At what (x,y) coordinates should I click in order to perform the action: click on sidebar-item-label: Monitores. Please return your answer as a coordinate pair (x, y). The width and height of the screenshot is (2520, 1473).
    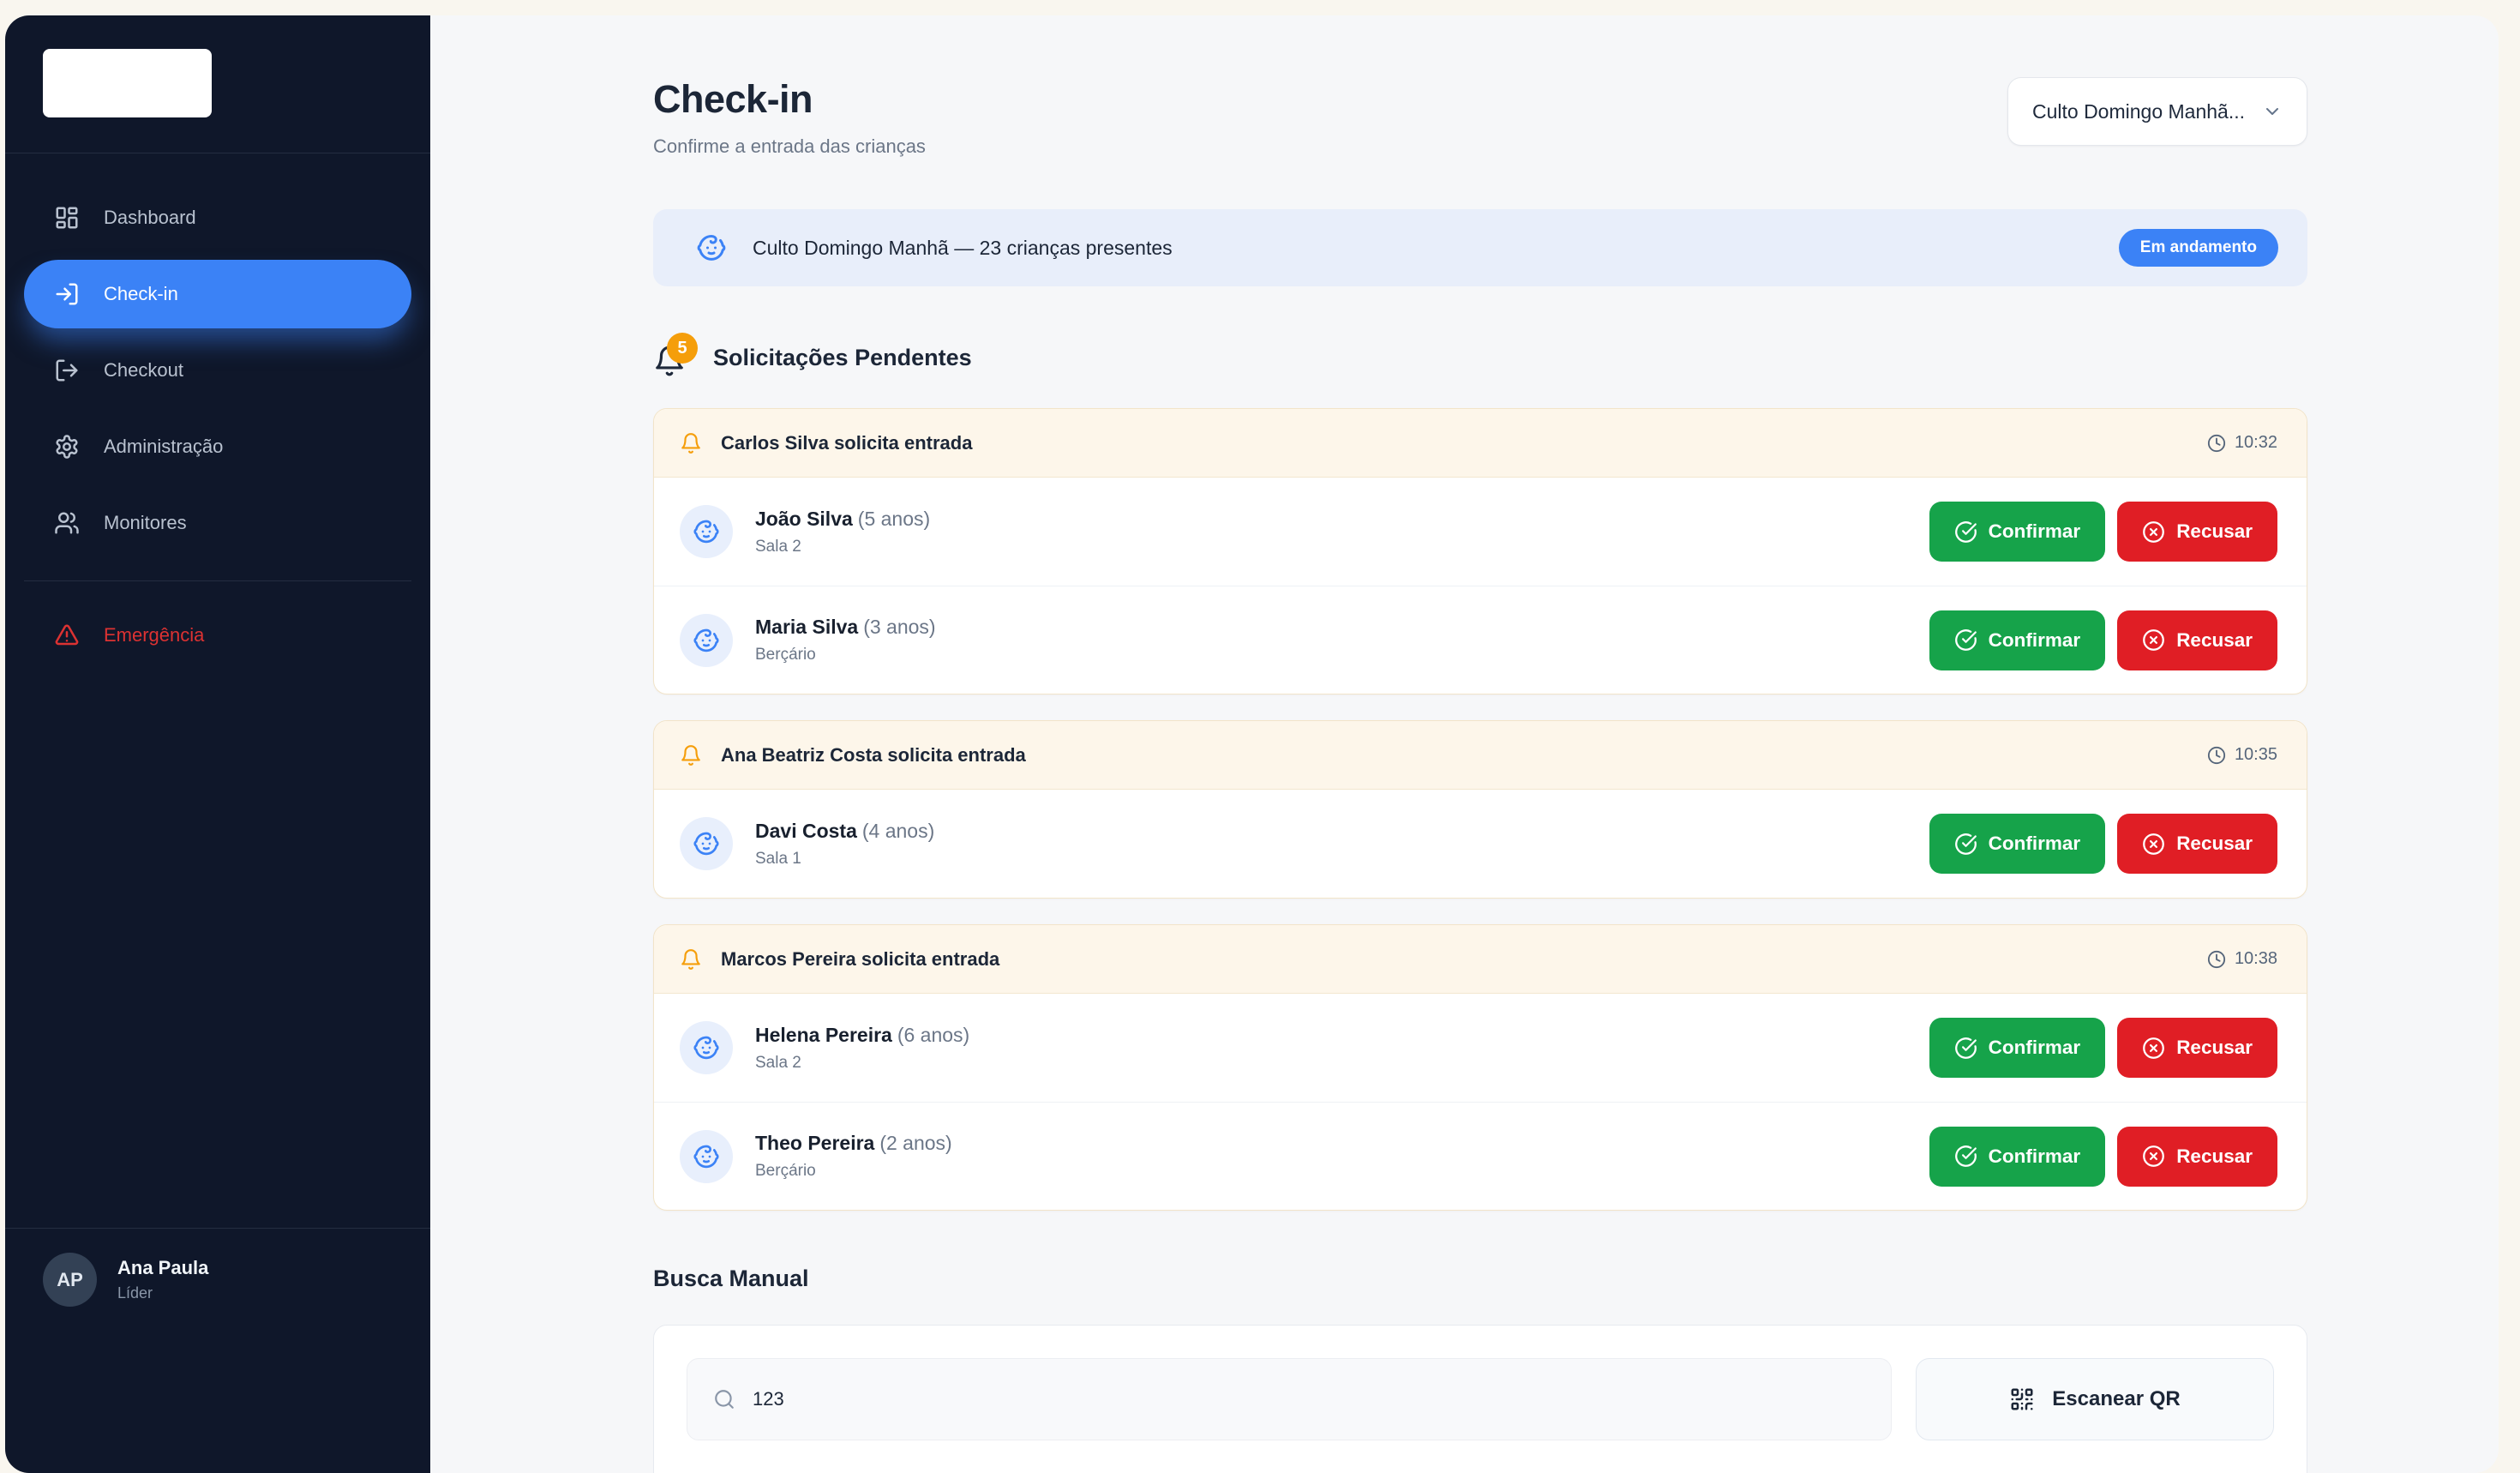
    Looking at the image, I should click on (145, 522).